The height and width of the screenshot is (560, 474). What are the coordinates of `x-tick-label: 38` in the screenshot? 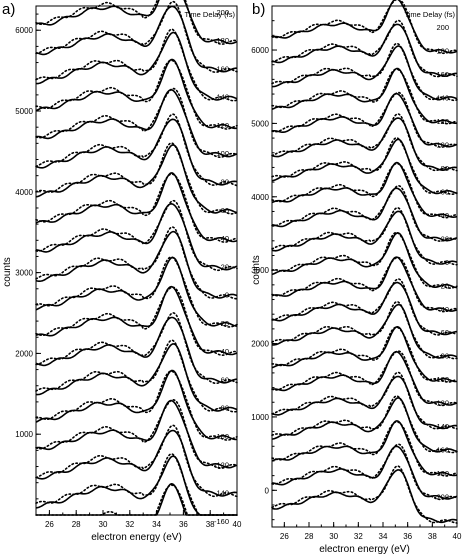 It's located at (432, 536).